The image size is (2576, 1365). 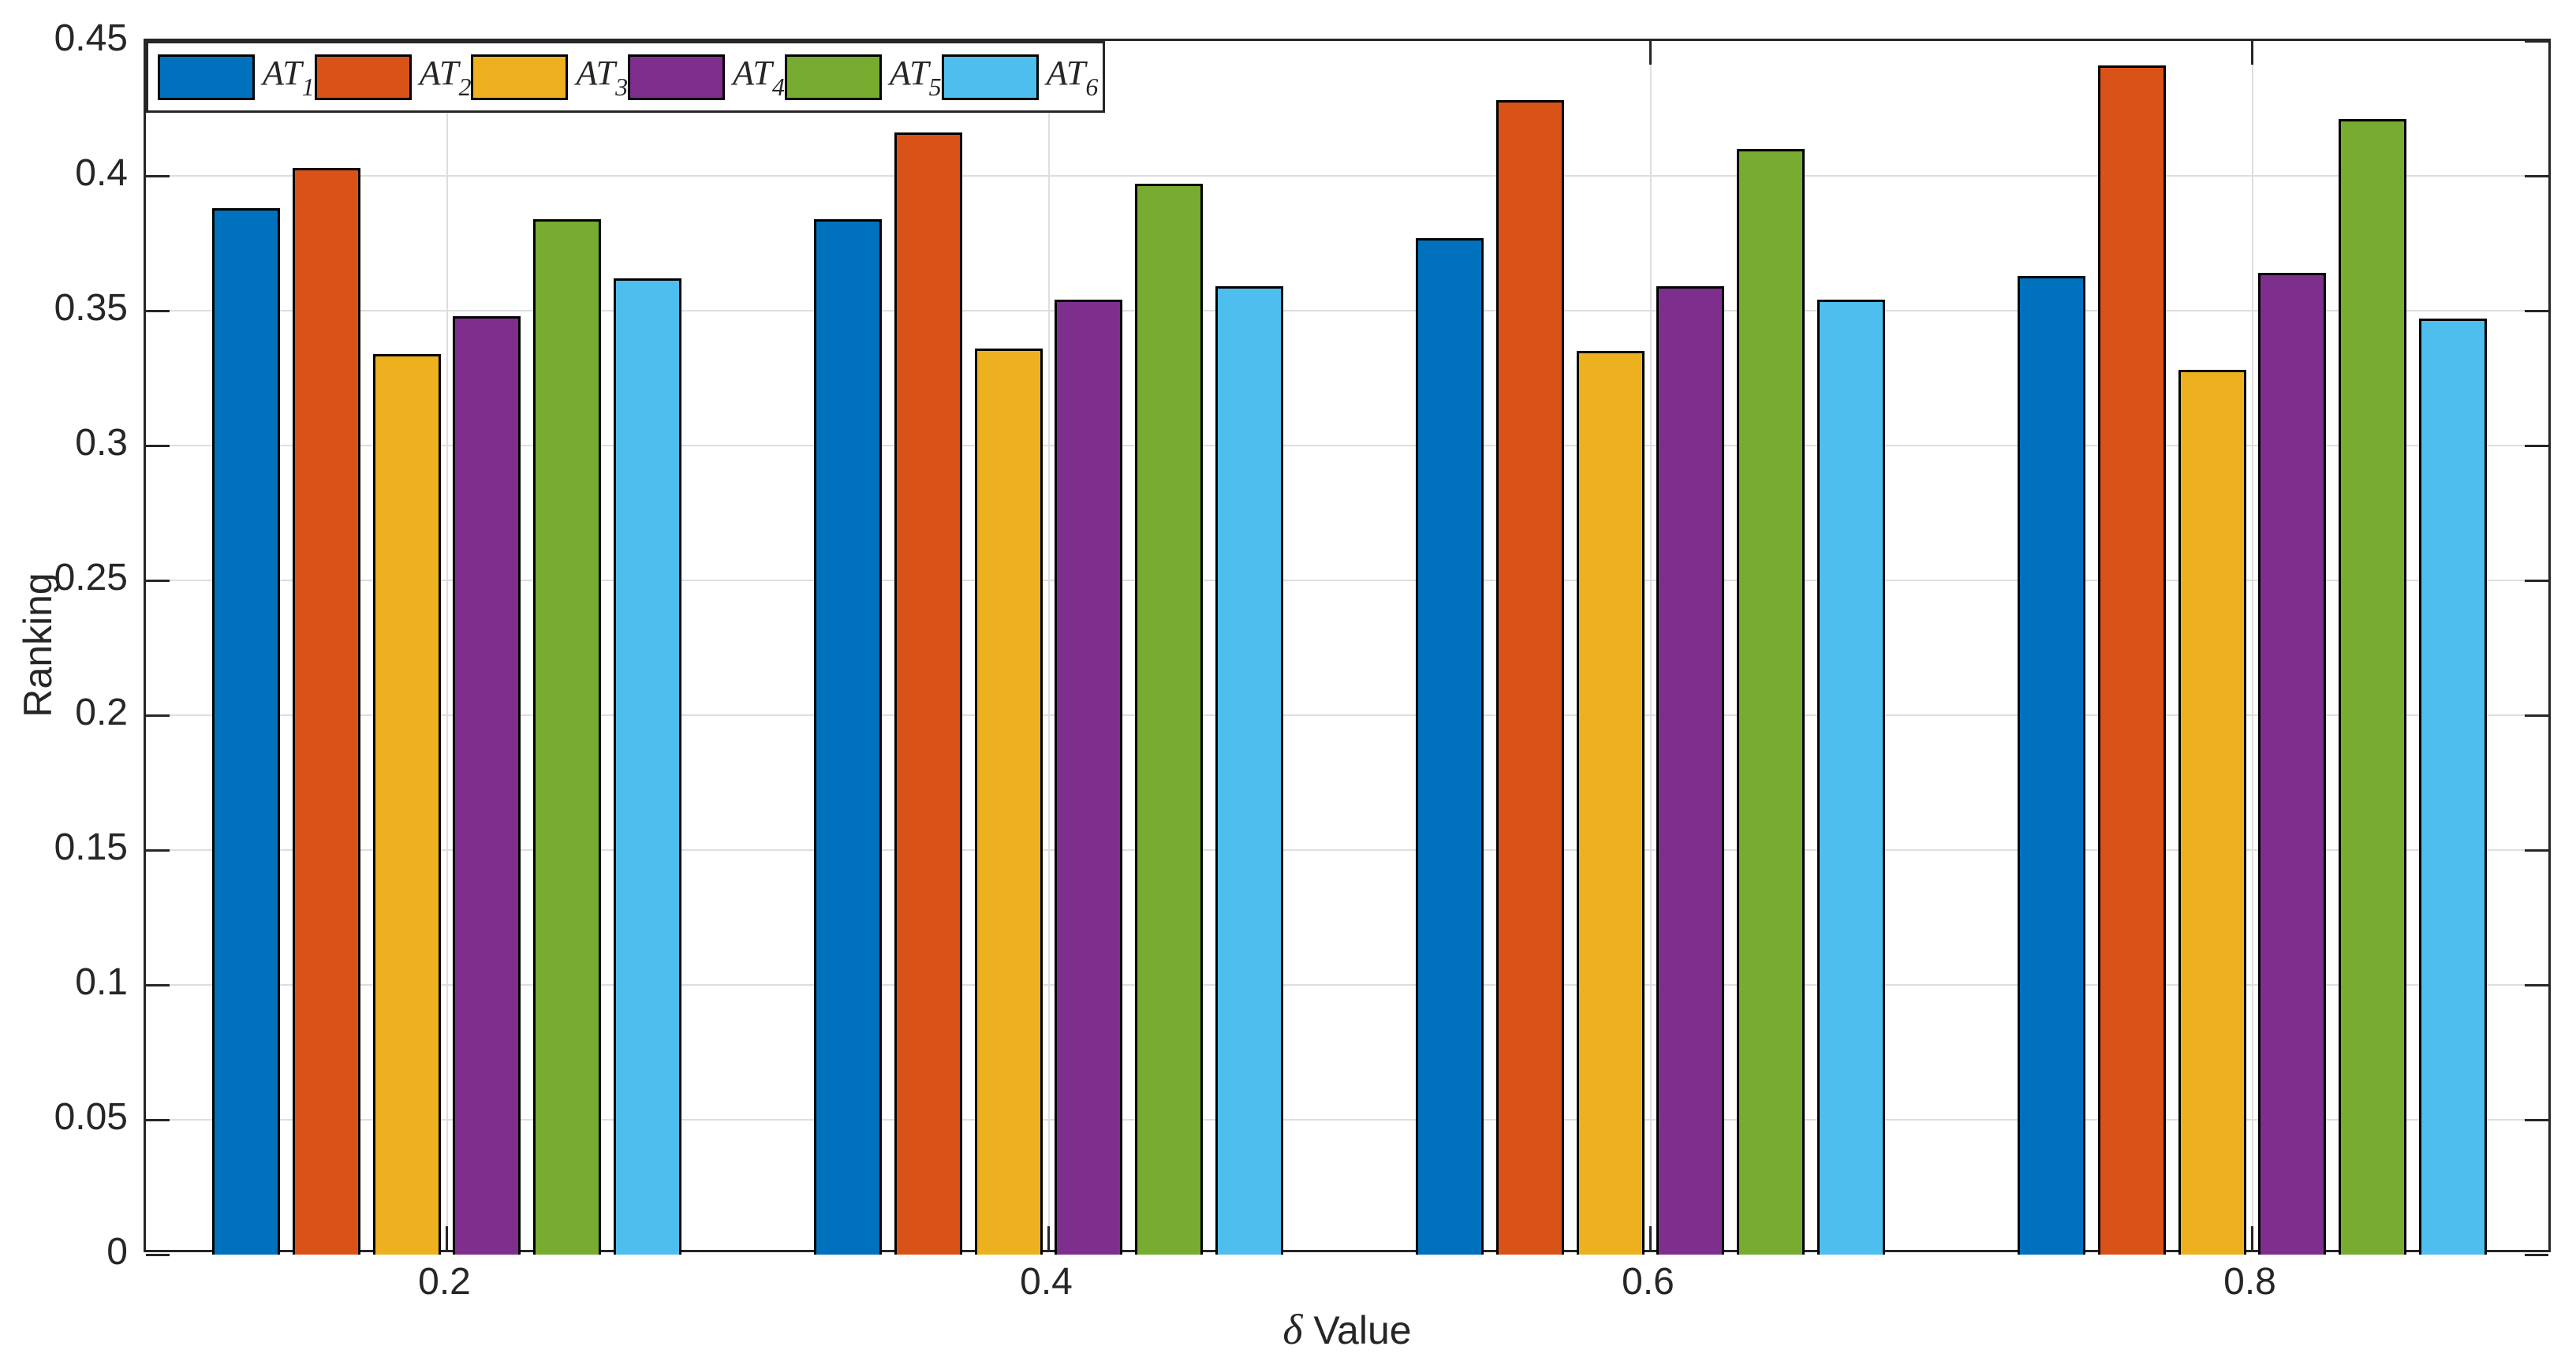 I want to click on legend-entry-AT2: AT2, so click(x=393, y=77).